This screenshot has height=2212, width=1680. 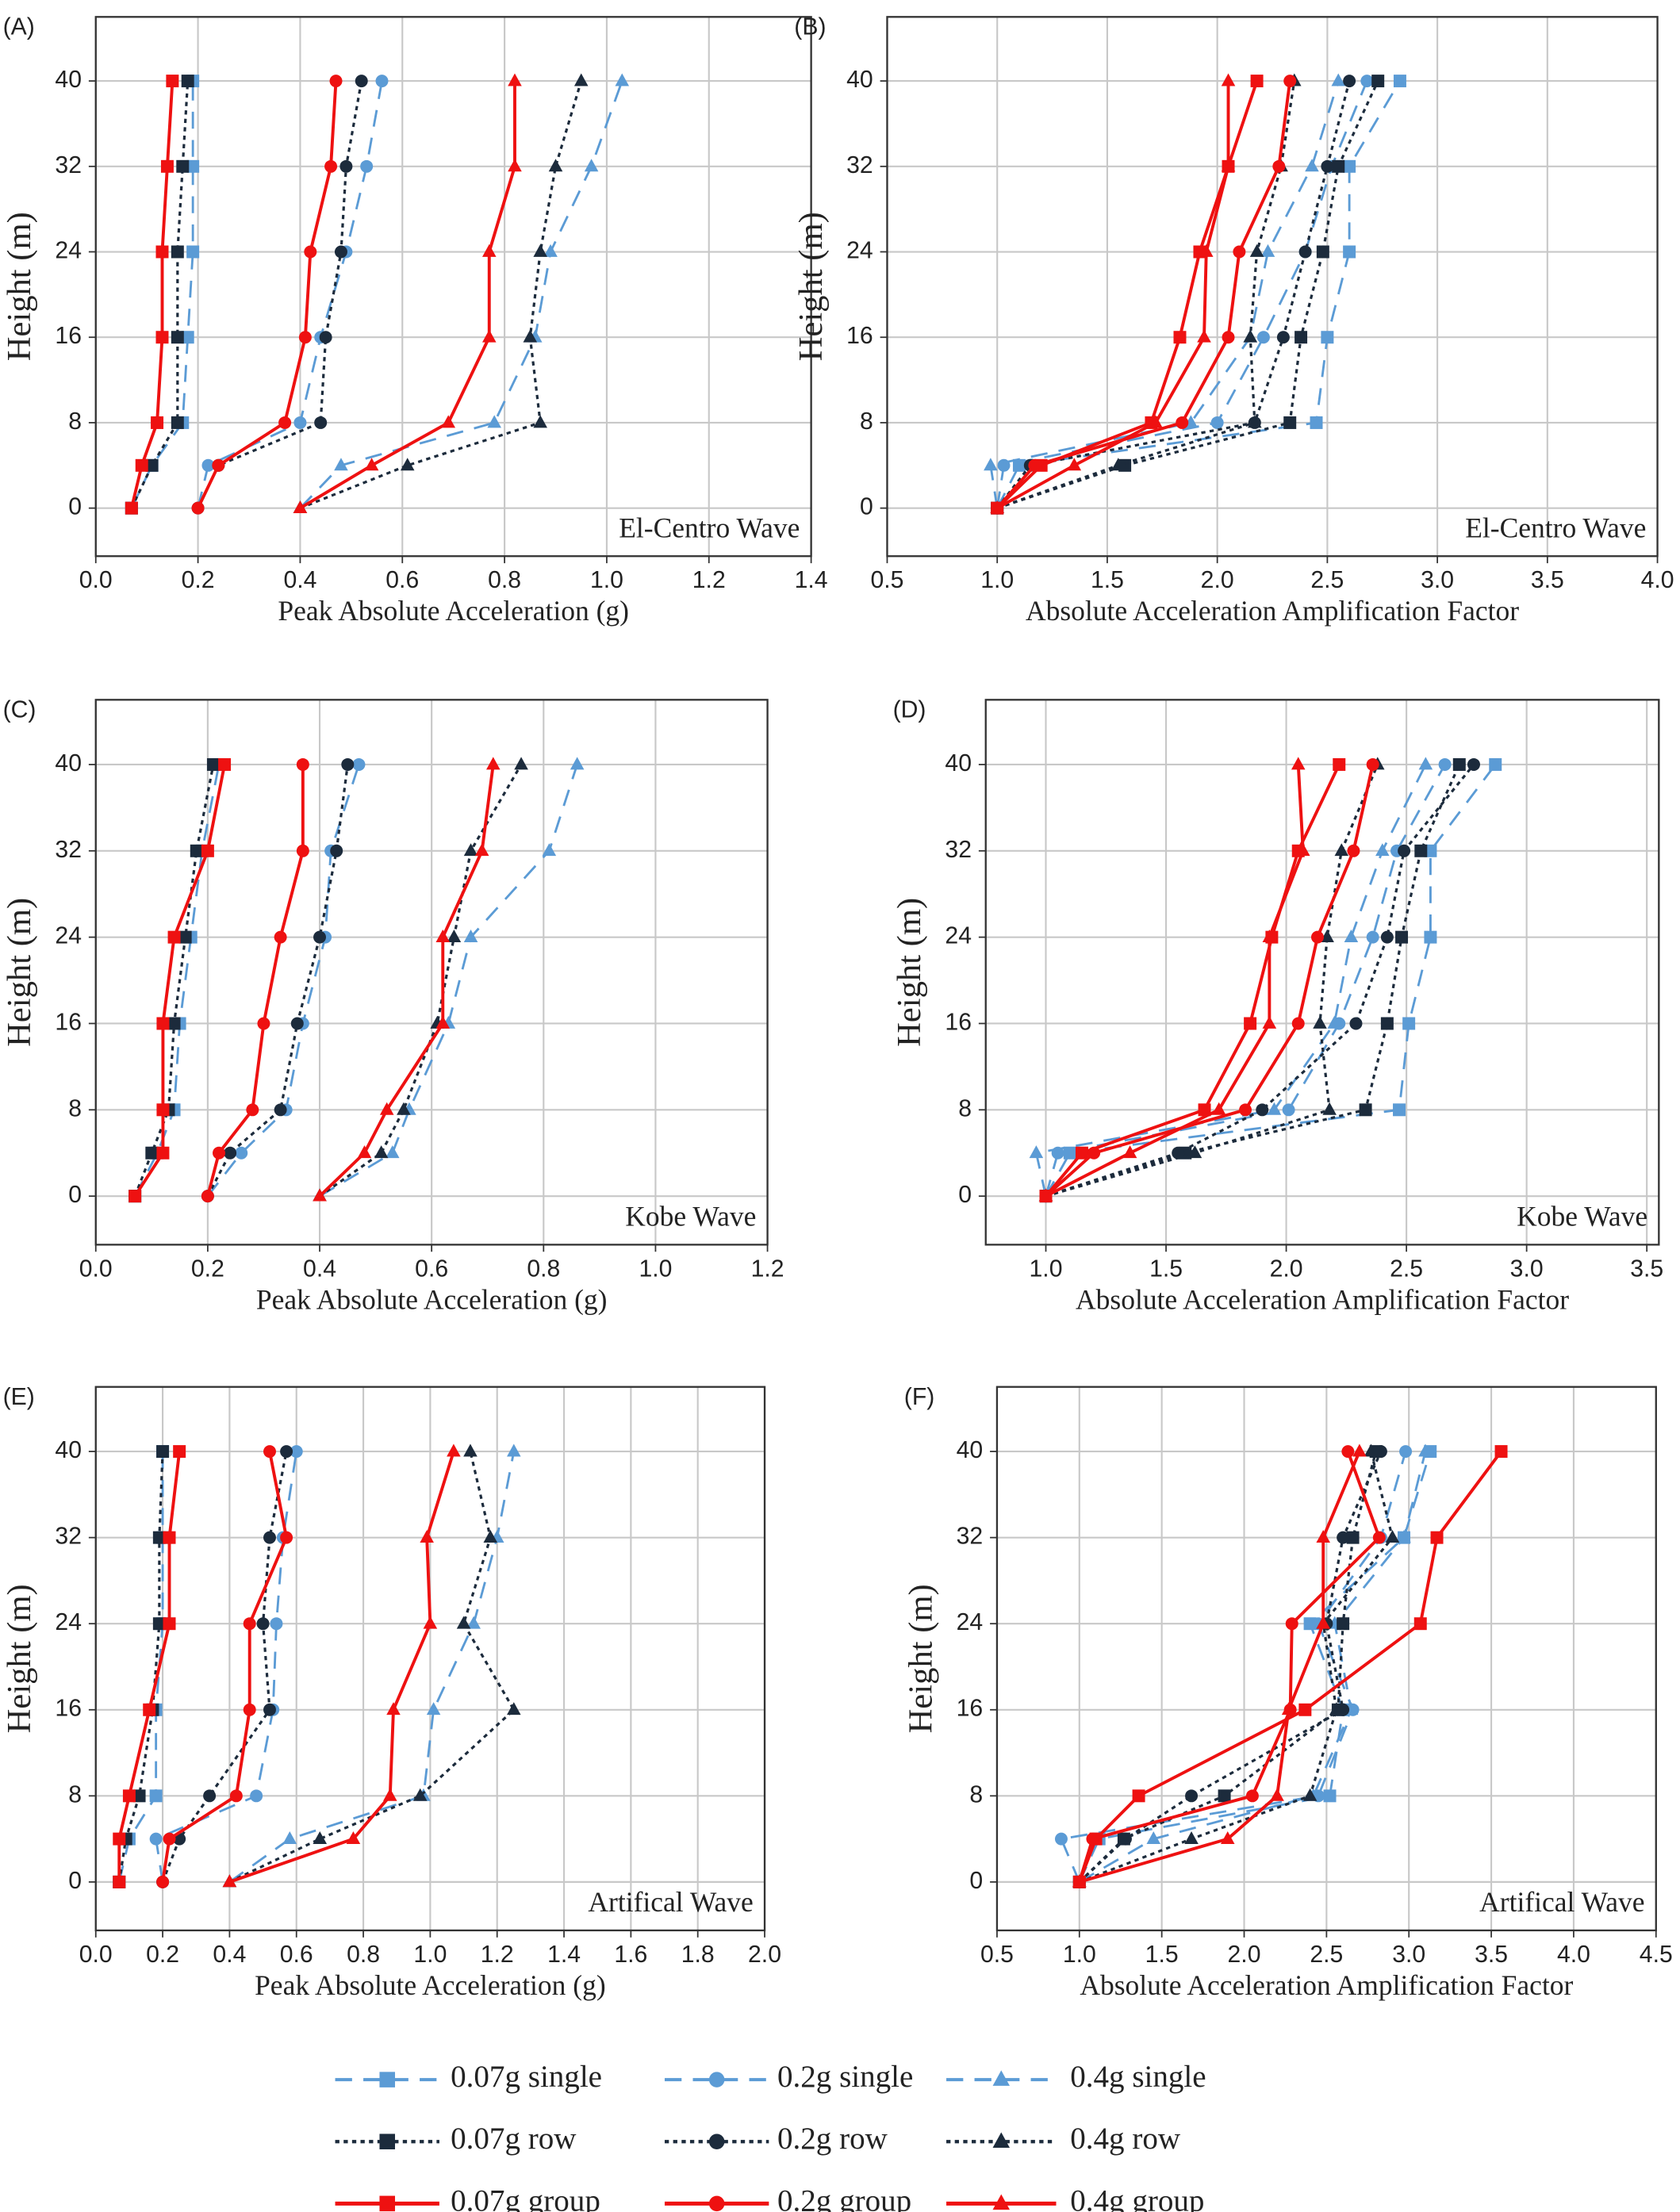 What do you see at coordinates (525, 2197) in the screenshot?
I see `legend-label: 0.07g group` at bounding box center [525, 2197].